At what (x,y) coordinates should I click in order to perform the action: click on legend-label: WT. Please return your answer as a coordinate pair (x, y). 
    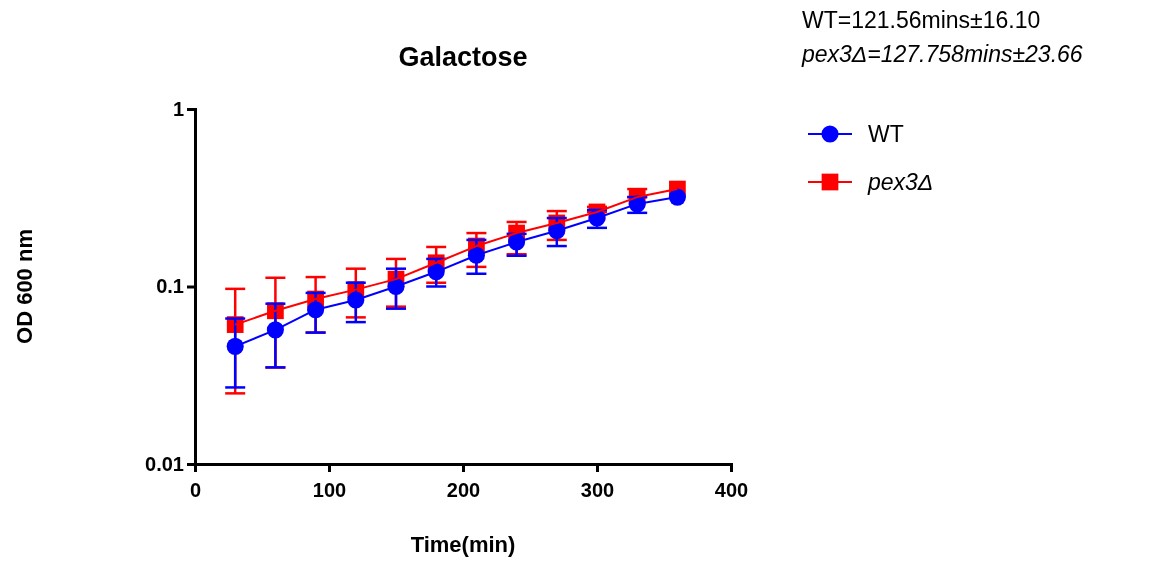
    Looking at the image, I should click on (886, 134).